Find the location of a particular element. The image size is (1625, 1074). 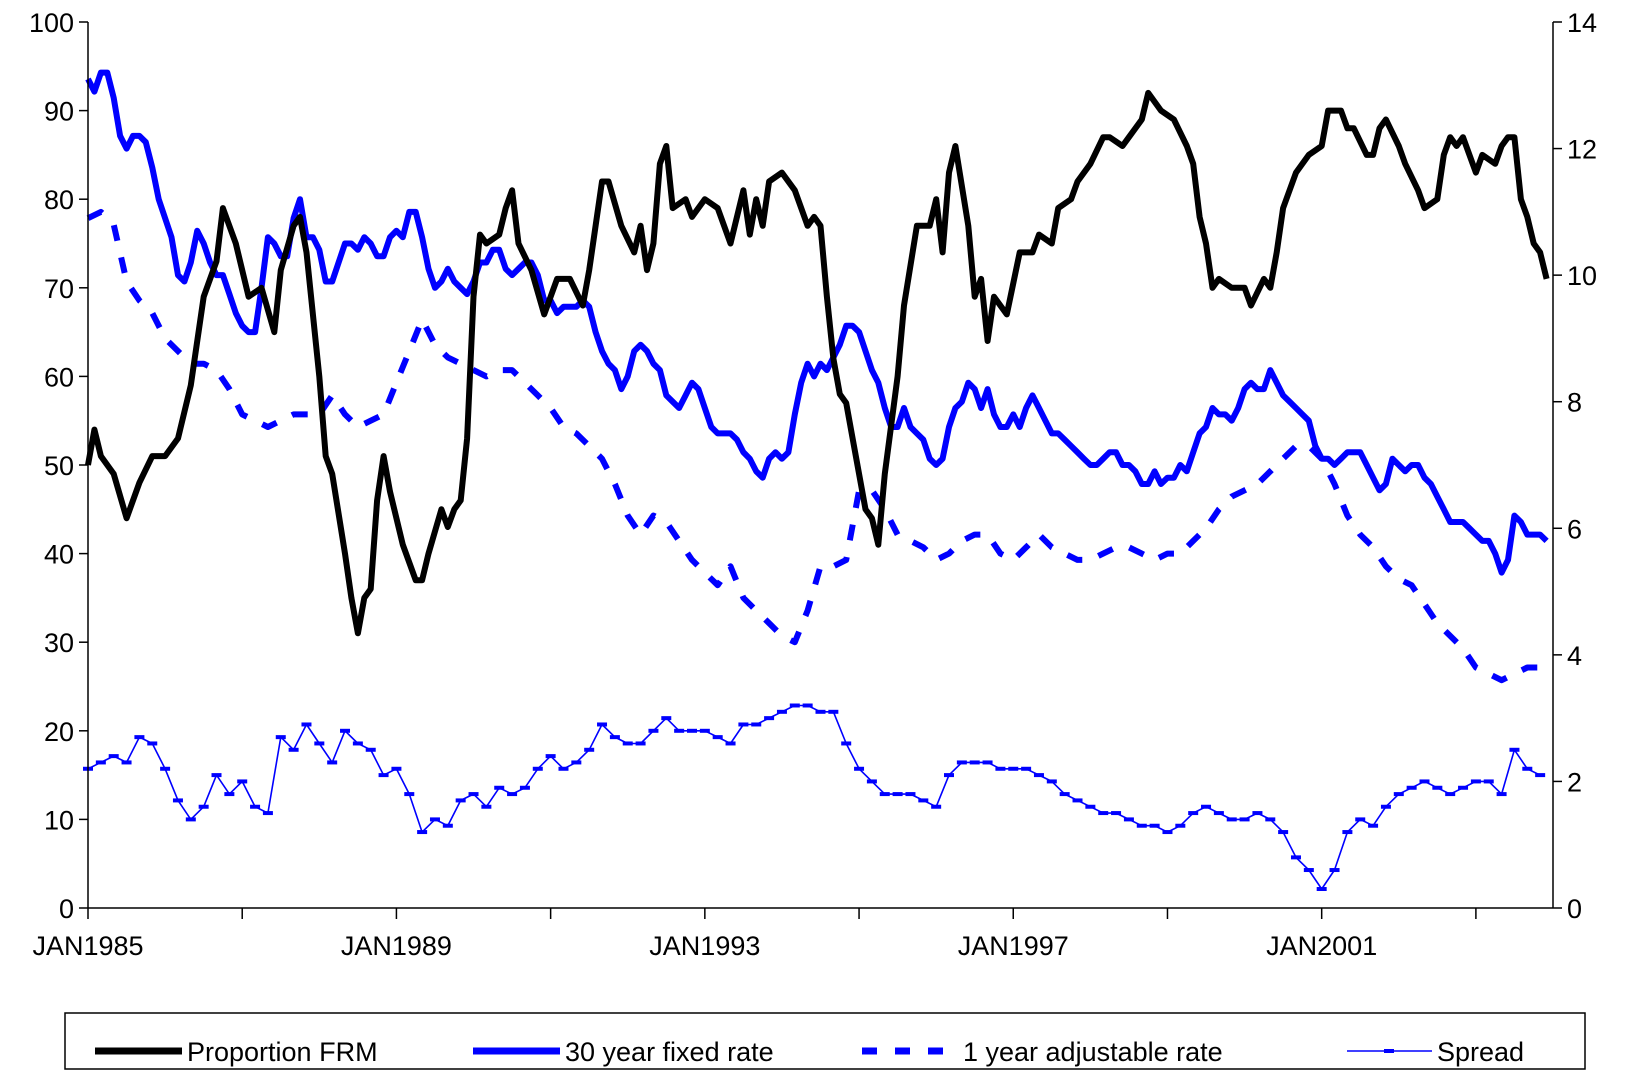

y-right-tick-label: 8 is located at coordinates (1574, 403).